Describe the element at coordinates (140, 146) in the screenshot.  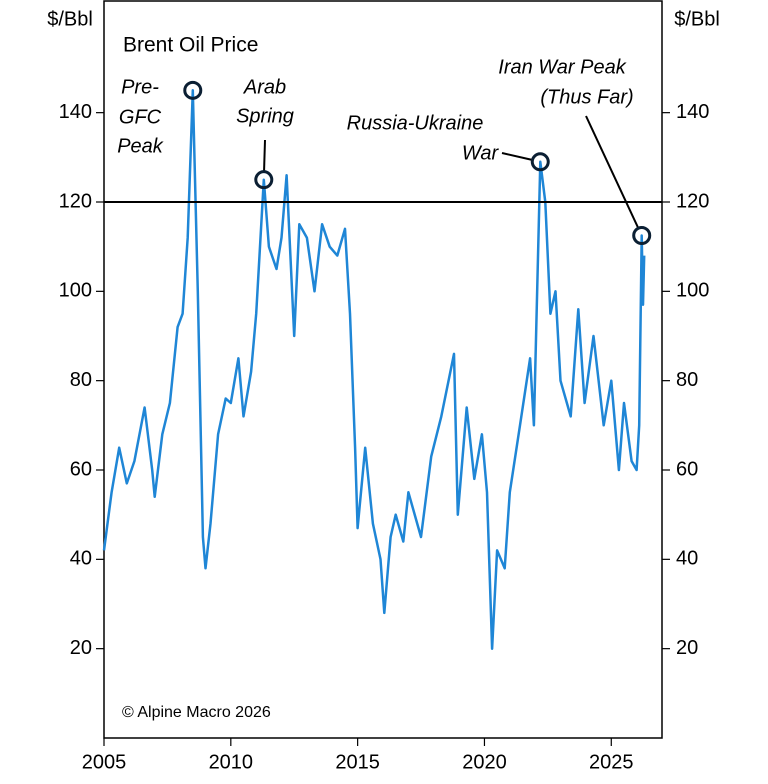
I see `annotation-text: Peak` at that location.